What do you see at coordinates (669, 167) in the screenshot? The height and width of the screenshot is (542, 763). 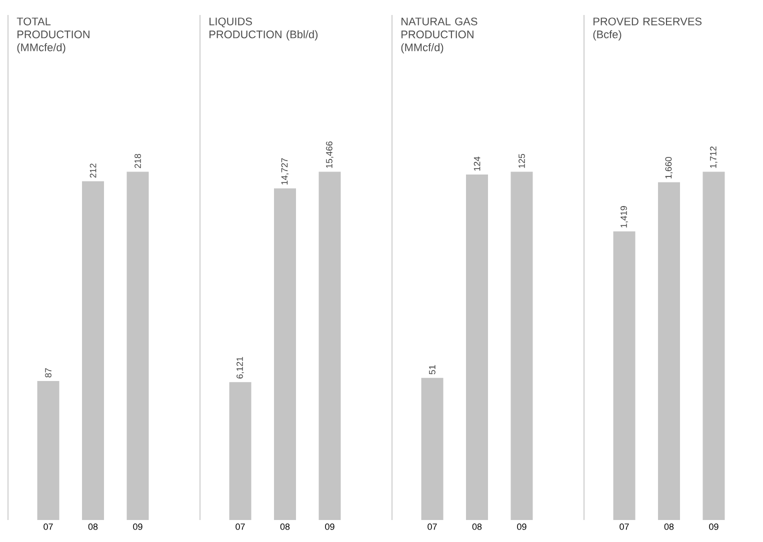 I see `data-label: 1,660` at bounding box center [669, 167].